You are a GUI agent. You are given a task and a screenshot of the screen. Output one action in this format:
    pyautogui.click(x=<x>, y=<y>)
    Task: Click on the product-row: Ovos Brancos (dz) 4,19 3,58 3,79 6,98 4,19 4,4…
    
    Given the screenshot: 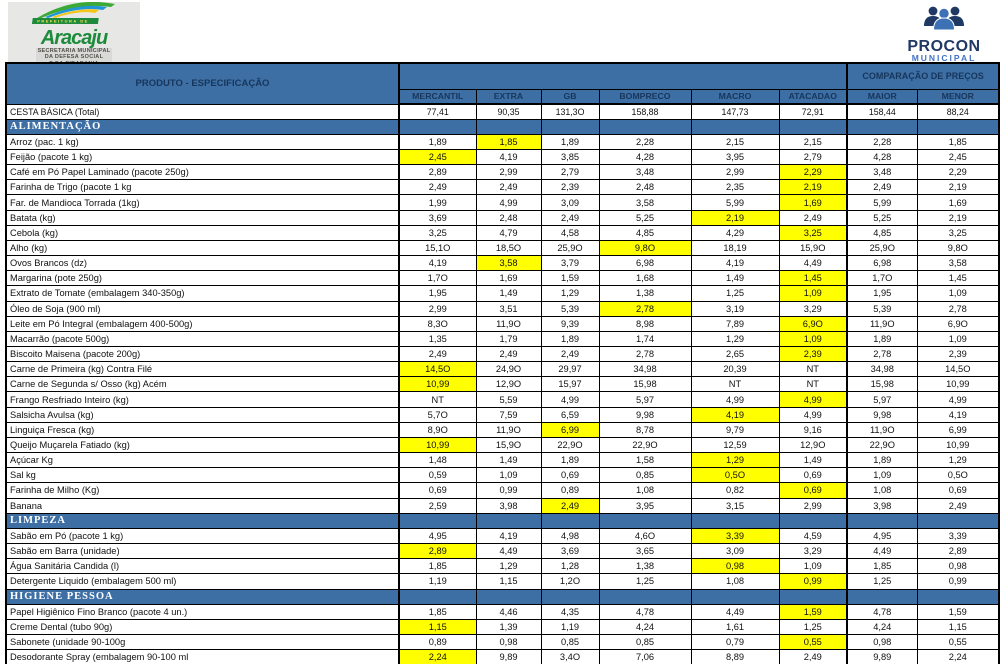 What is the action you would take?
    pyautogui.click(x=502, y=263)
    